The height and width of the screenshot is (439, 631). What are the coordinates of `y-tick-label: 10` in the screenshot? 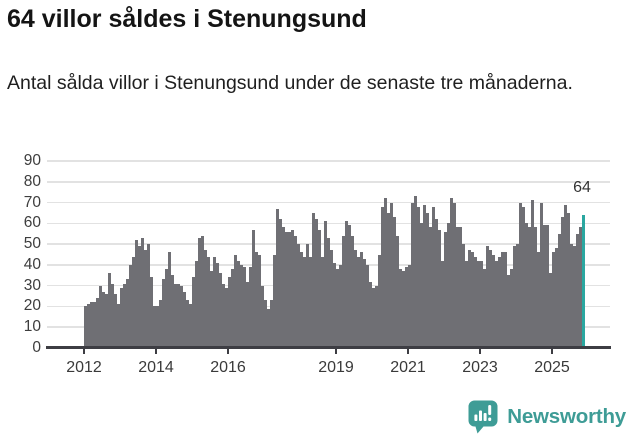 It's located at (32, 327).